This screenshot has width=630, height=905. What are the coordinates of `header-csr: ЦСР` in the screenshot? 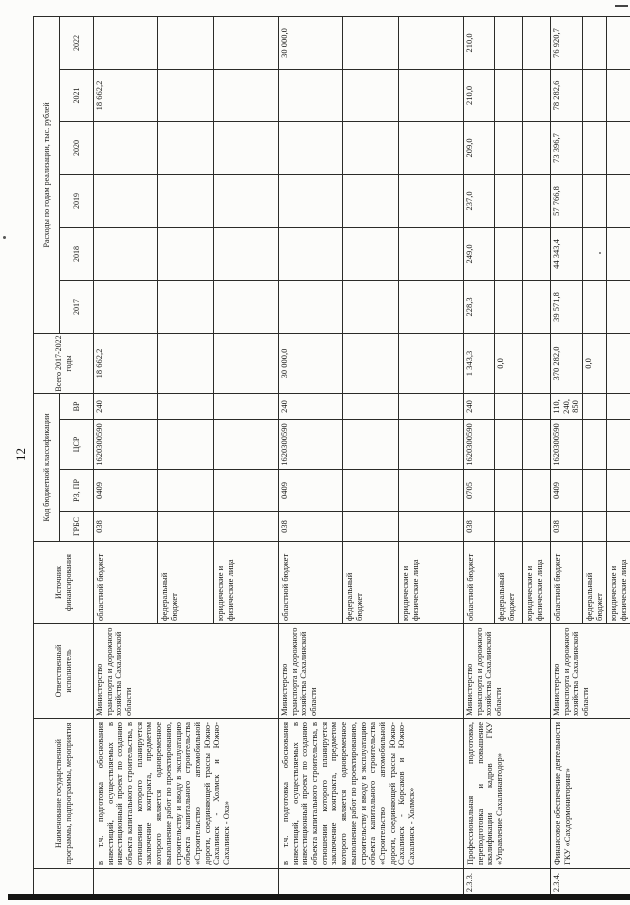 It's located at (76, 444).